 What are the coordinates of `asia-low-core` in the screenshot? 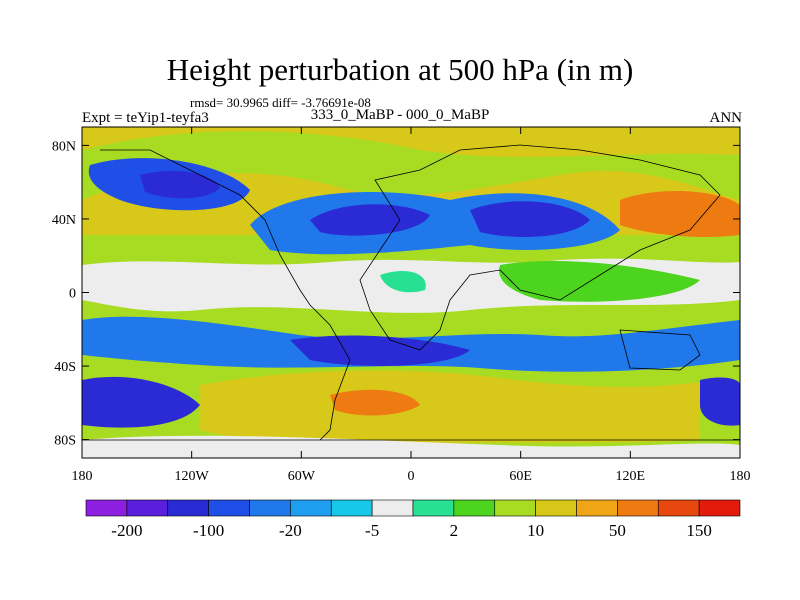 It's located at (530, 219).